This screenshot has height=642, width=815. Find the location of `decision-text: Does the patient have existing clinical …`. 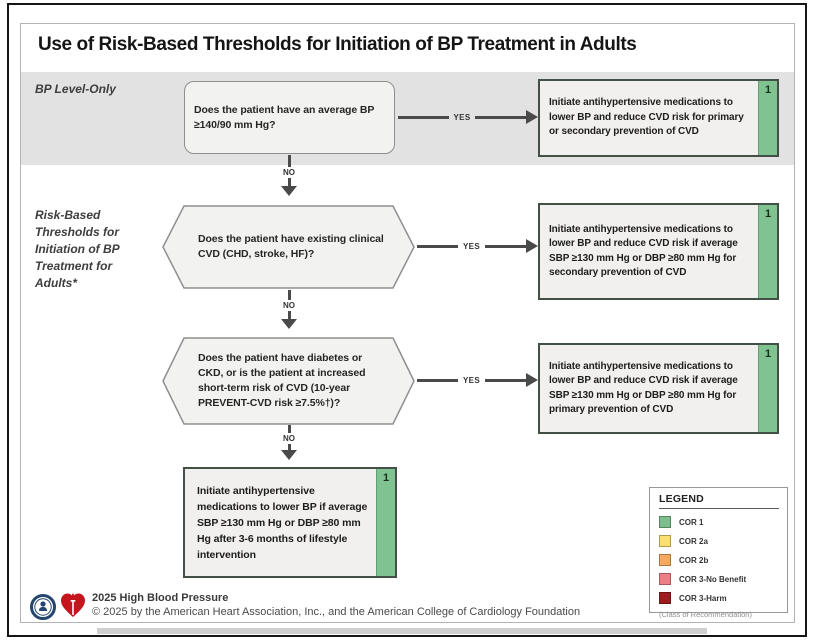

decision-text: Does the patient have existing clinical … is located at coordinates (291, 246).